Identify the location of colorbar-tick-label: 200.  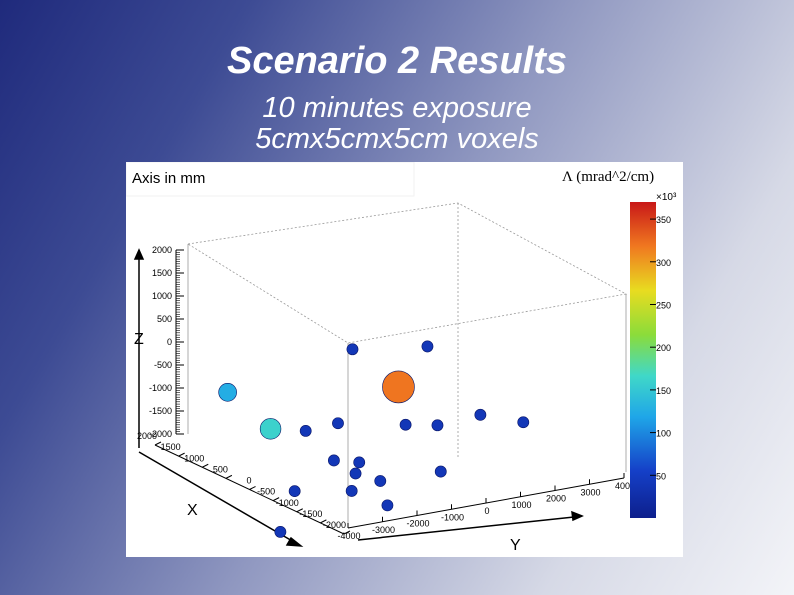
(663, 348).